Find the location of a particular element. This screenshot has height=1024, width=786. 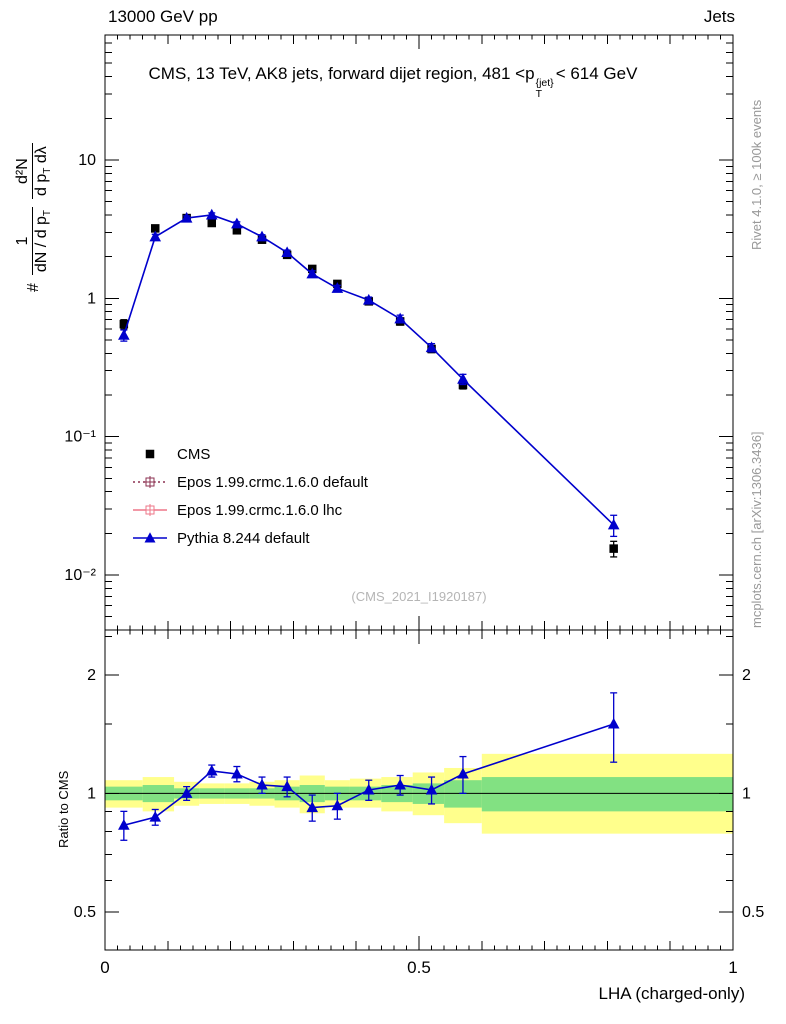

analysis-group-label: Jets is located at coordinates (719, 16).